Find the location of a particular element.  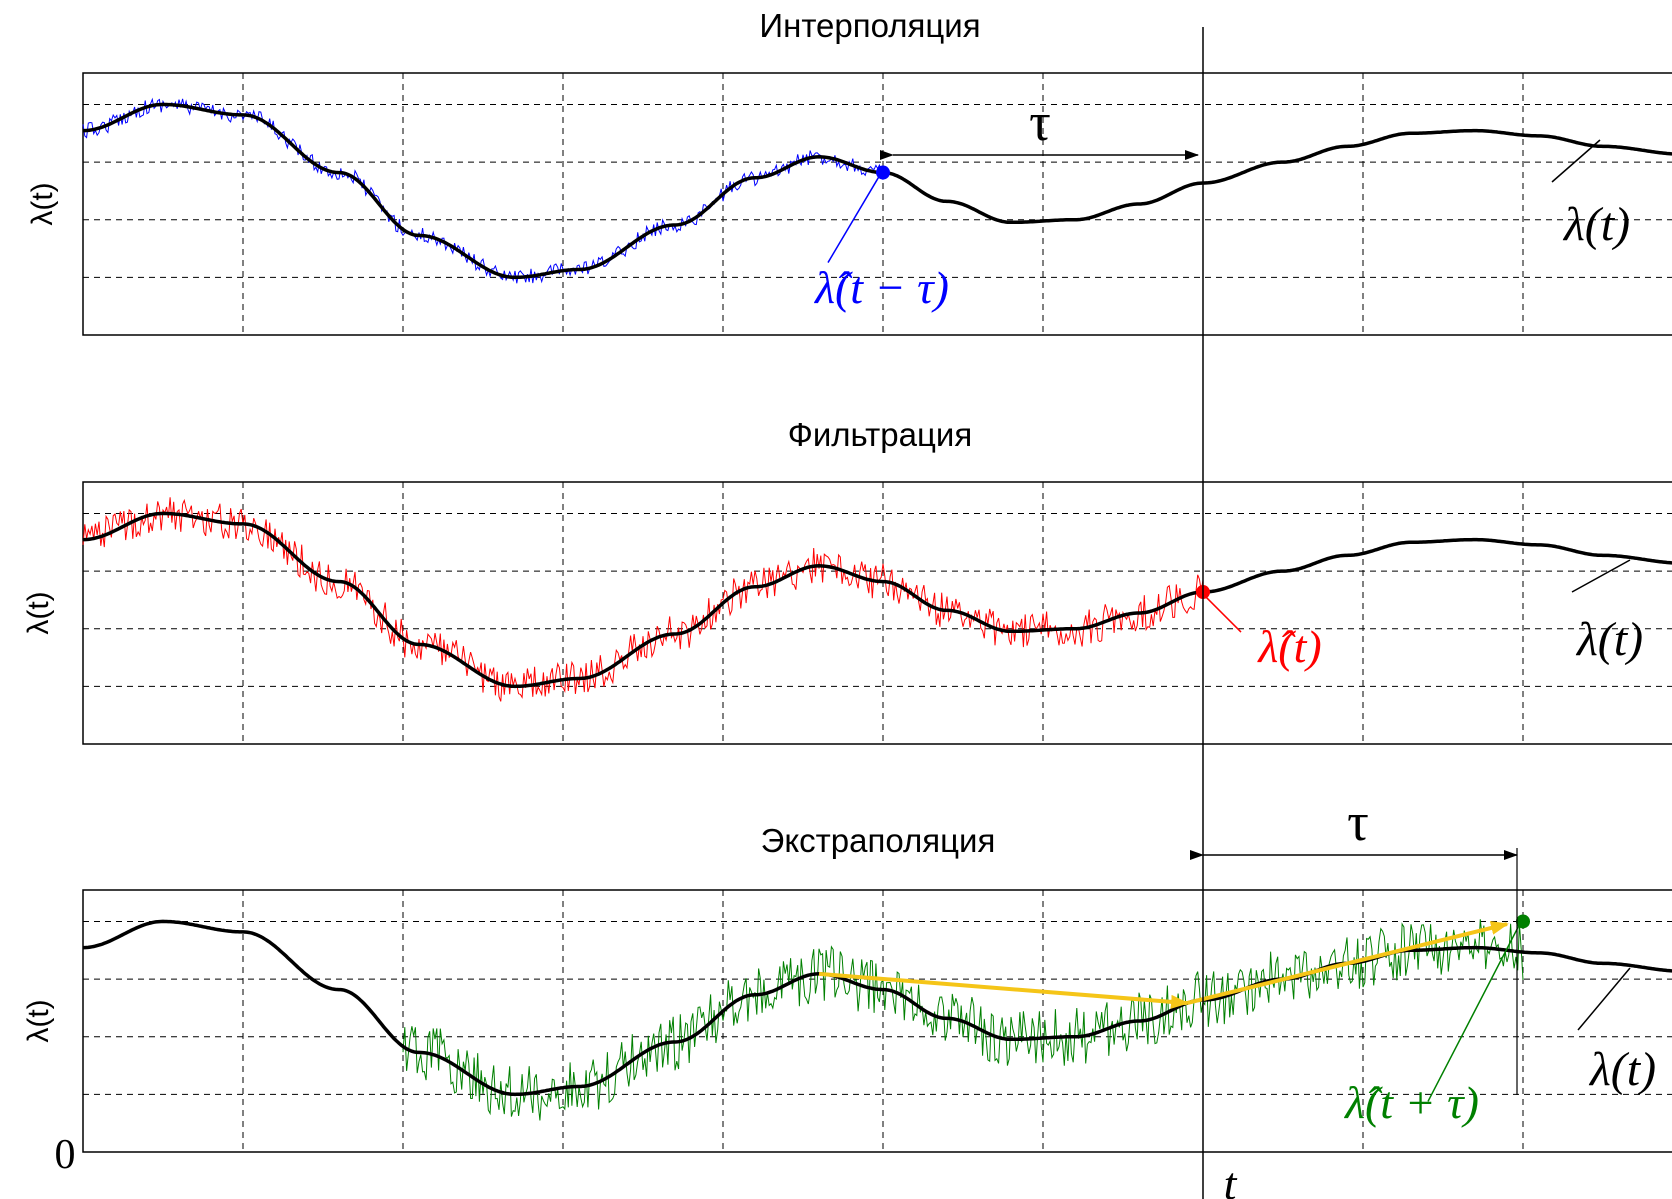

estimate-label: λ̂(t) is located at coordinates (1288, 646).